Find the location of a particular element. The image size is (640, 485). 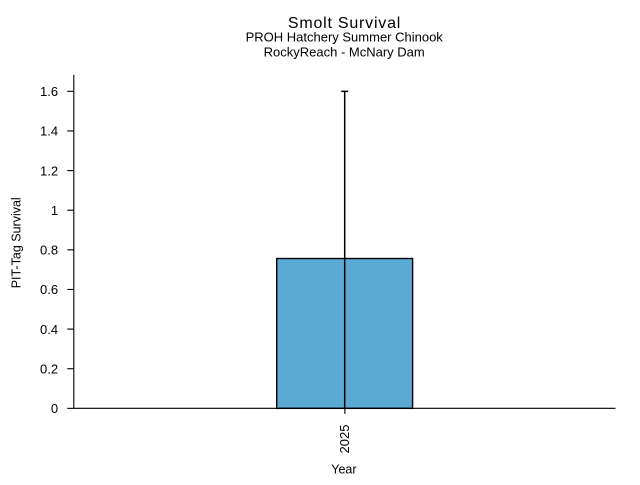

svg-text: 1 is located at coordinates (54, 210).